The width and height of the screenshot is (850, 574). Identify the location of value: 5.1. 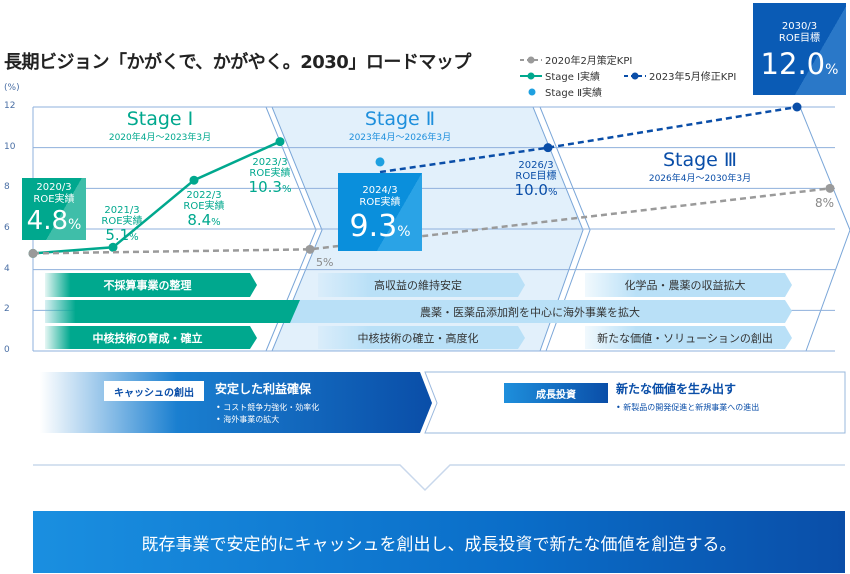
(117, 235).